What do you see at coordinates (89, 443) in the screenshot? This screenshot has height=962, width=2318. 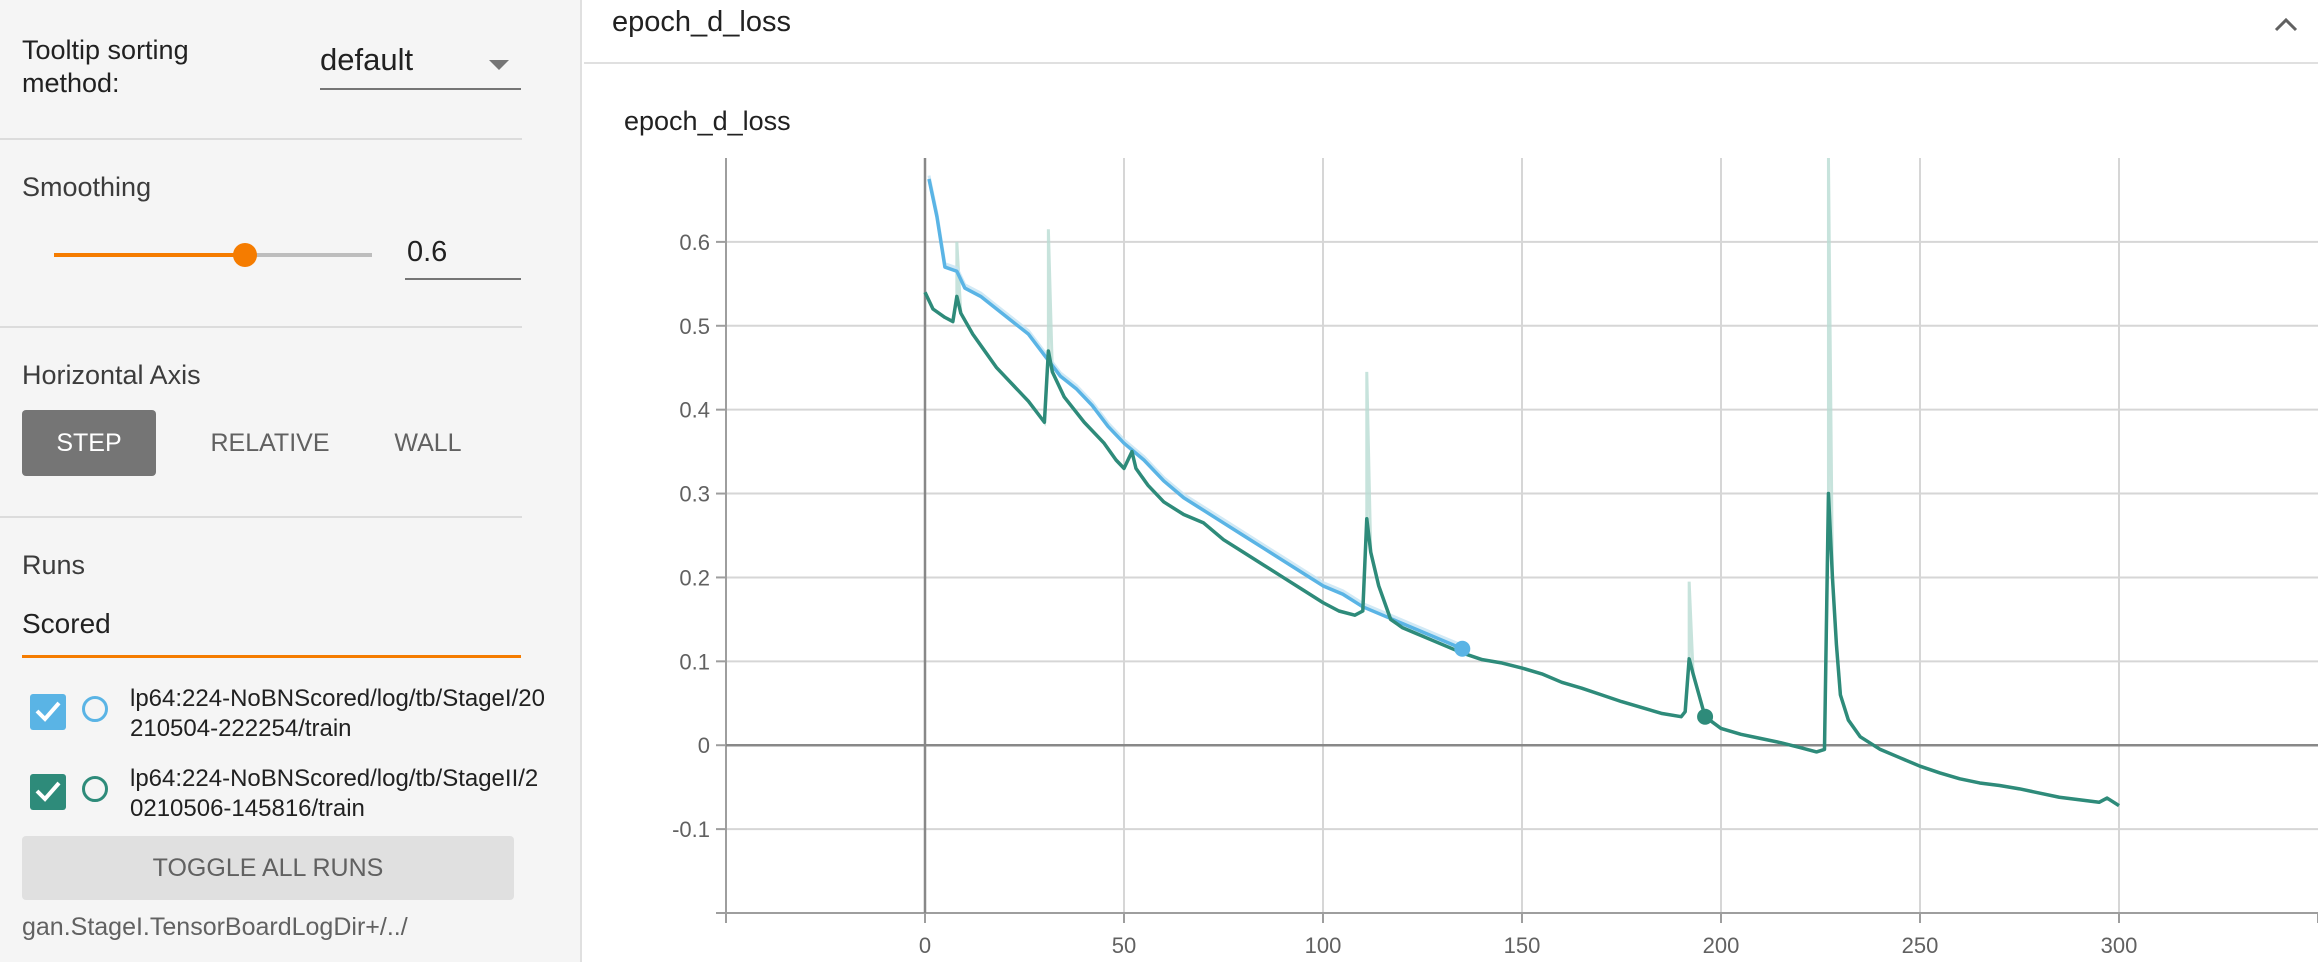 I see `axis-step-button: STEP` at bounding box center [89, 443].